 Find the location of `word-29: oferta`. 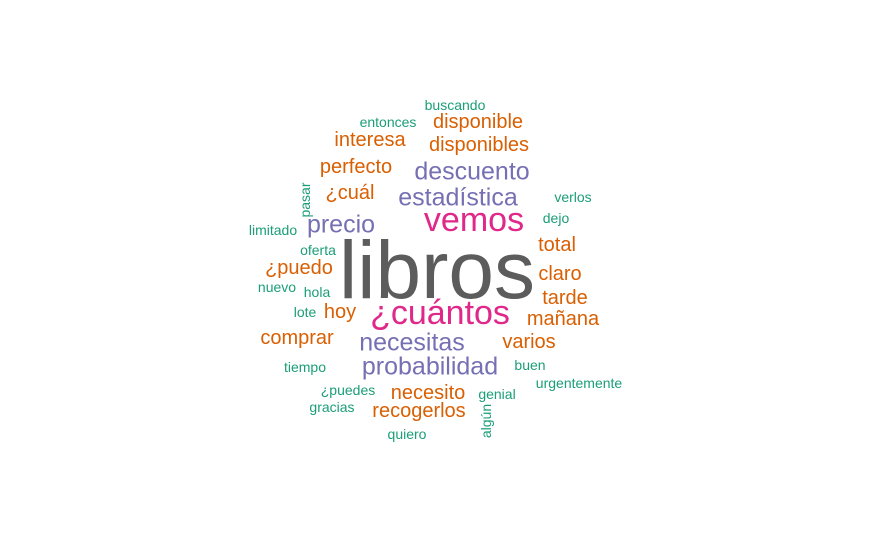

word-29: oferta is located at coordinates (318, 250).